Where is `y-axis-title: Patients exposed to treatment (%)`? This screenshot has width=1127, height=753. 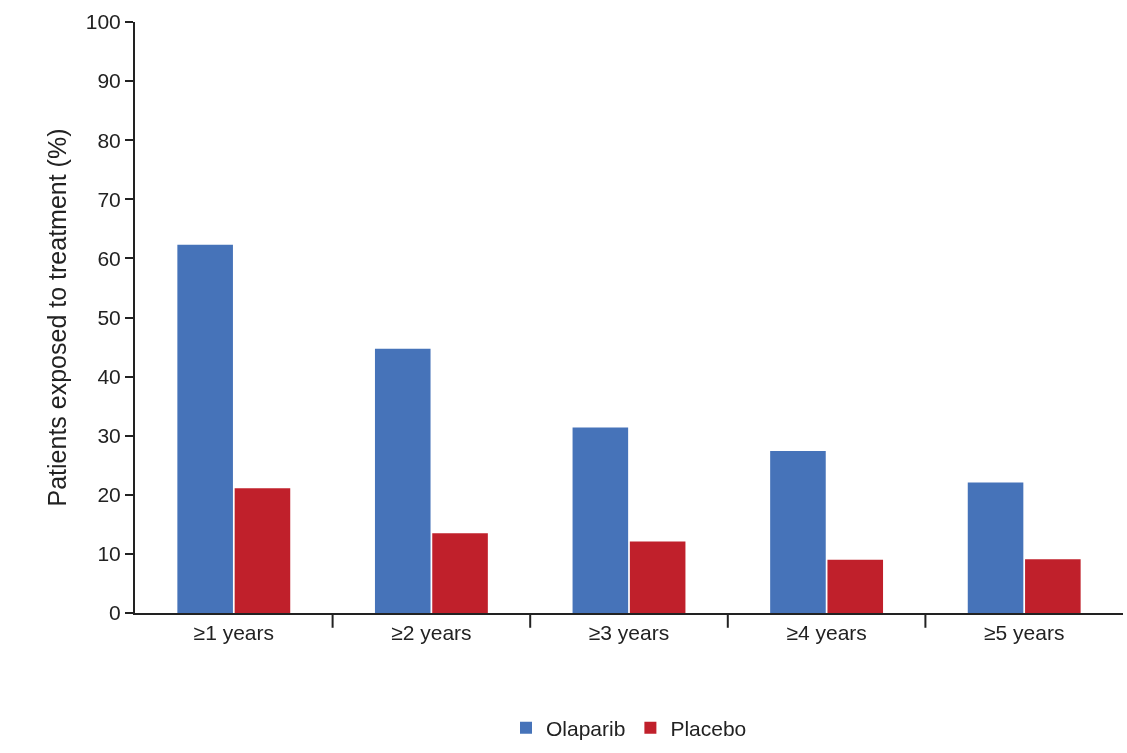 y-axis-title: Patients exposed to treatment (%) is located at coordinates (57, 317).